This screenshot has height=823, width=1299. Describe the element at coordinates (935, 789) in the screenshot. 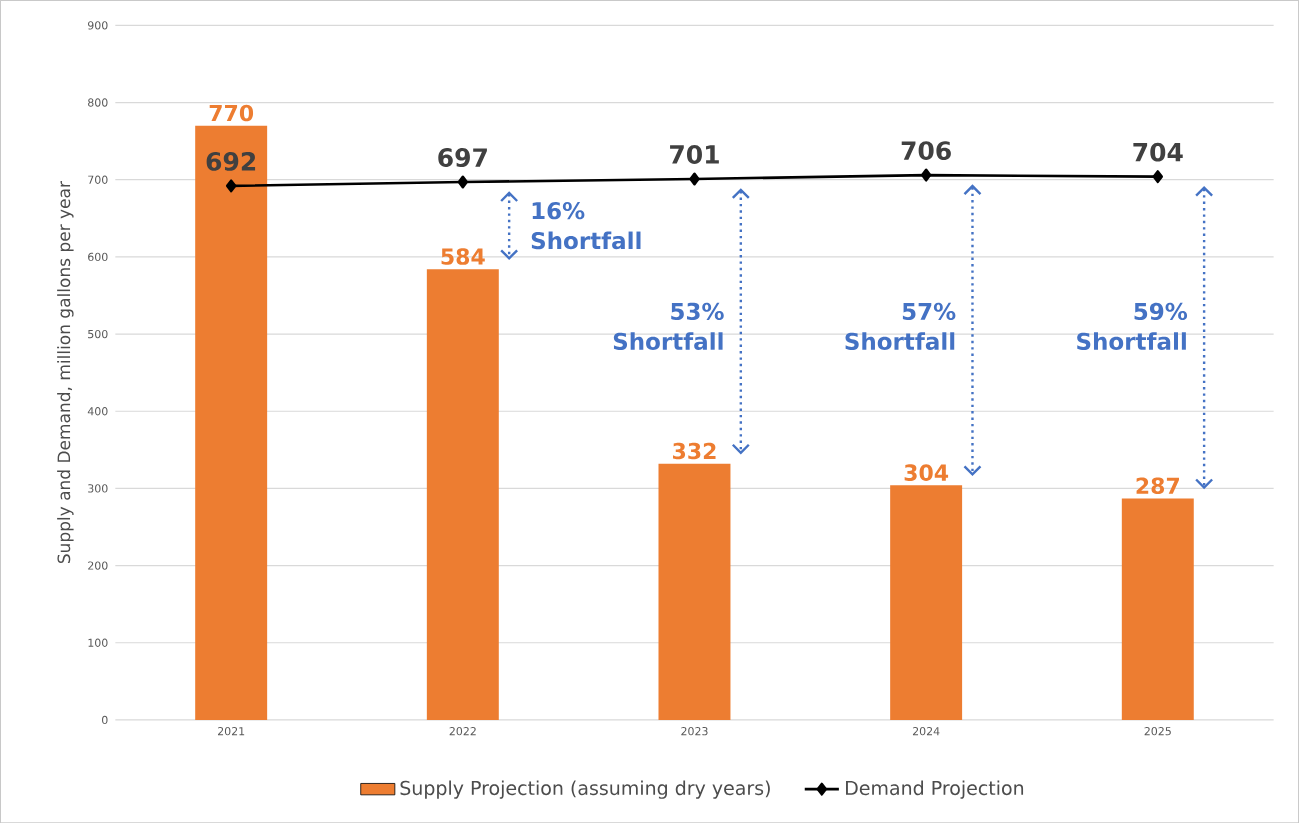

I see `legend-label: Demand Projection` at that location.